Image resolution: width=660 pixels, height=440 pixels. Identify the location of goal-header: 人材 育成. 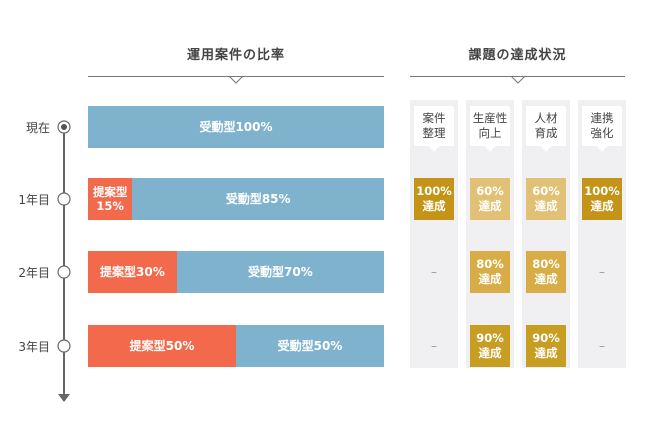
(546, 126).